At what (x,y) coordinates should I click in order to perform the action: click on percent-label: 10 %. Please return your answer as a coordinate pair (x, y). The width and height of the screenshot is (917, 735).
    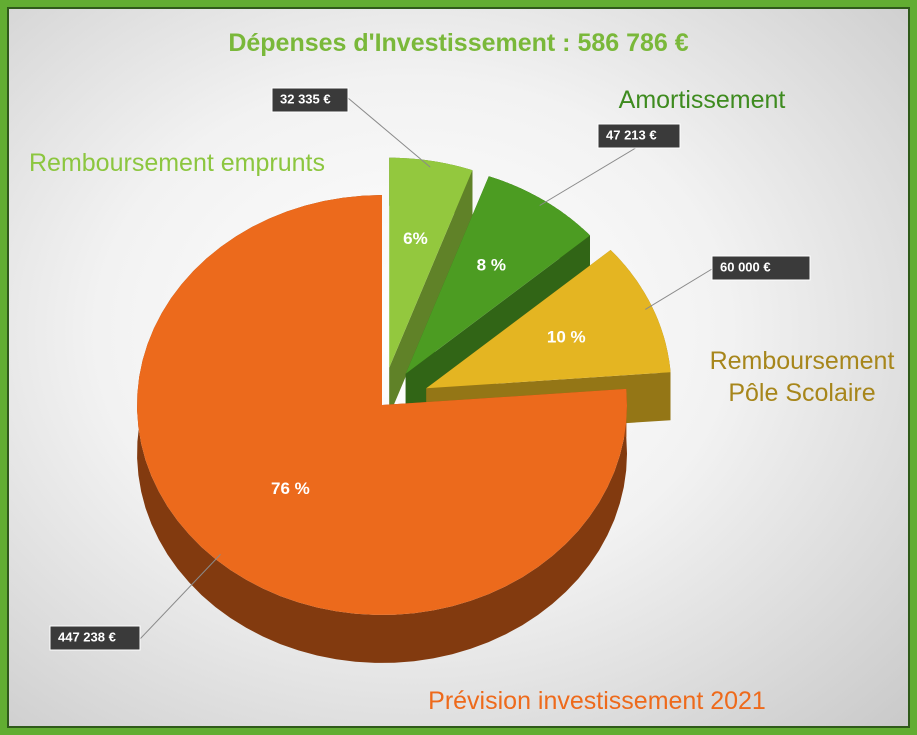
    Looking at the image, I should click on (566, 336).